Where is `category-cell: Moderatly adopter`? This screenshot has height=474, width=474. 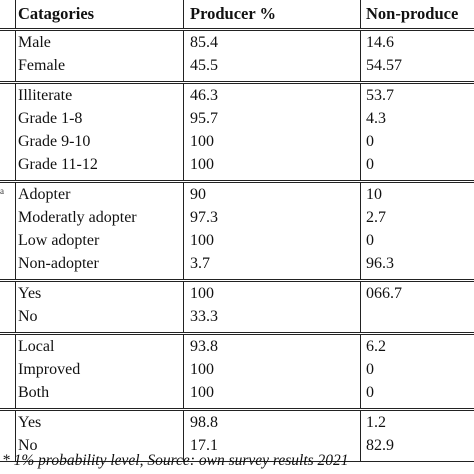 category-cell: Moderatly adopter is located at coordinates (77, 217).